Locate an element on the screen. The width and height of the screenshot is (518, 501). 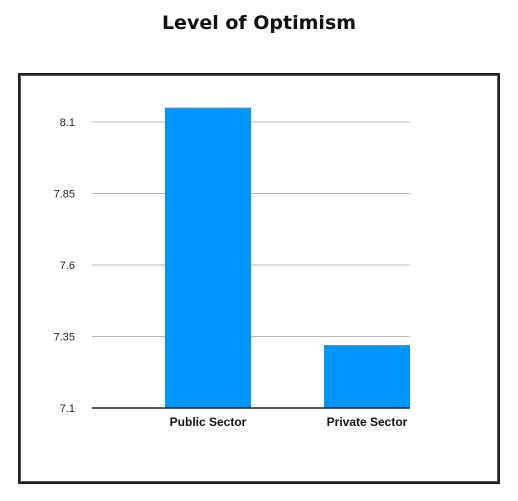
x-tick-label: Private Sector is located at coordinates (367, 422).